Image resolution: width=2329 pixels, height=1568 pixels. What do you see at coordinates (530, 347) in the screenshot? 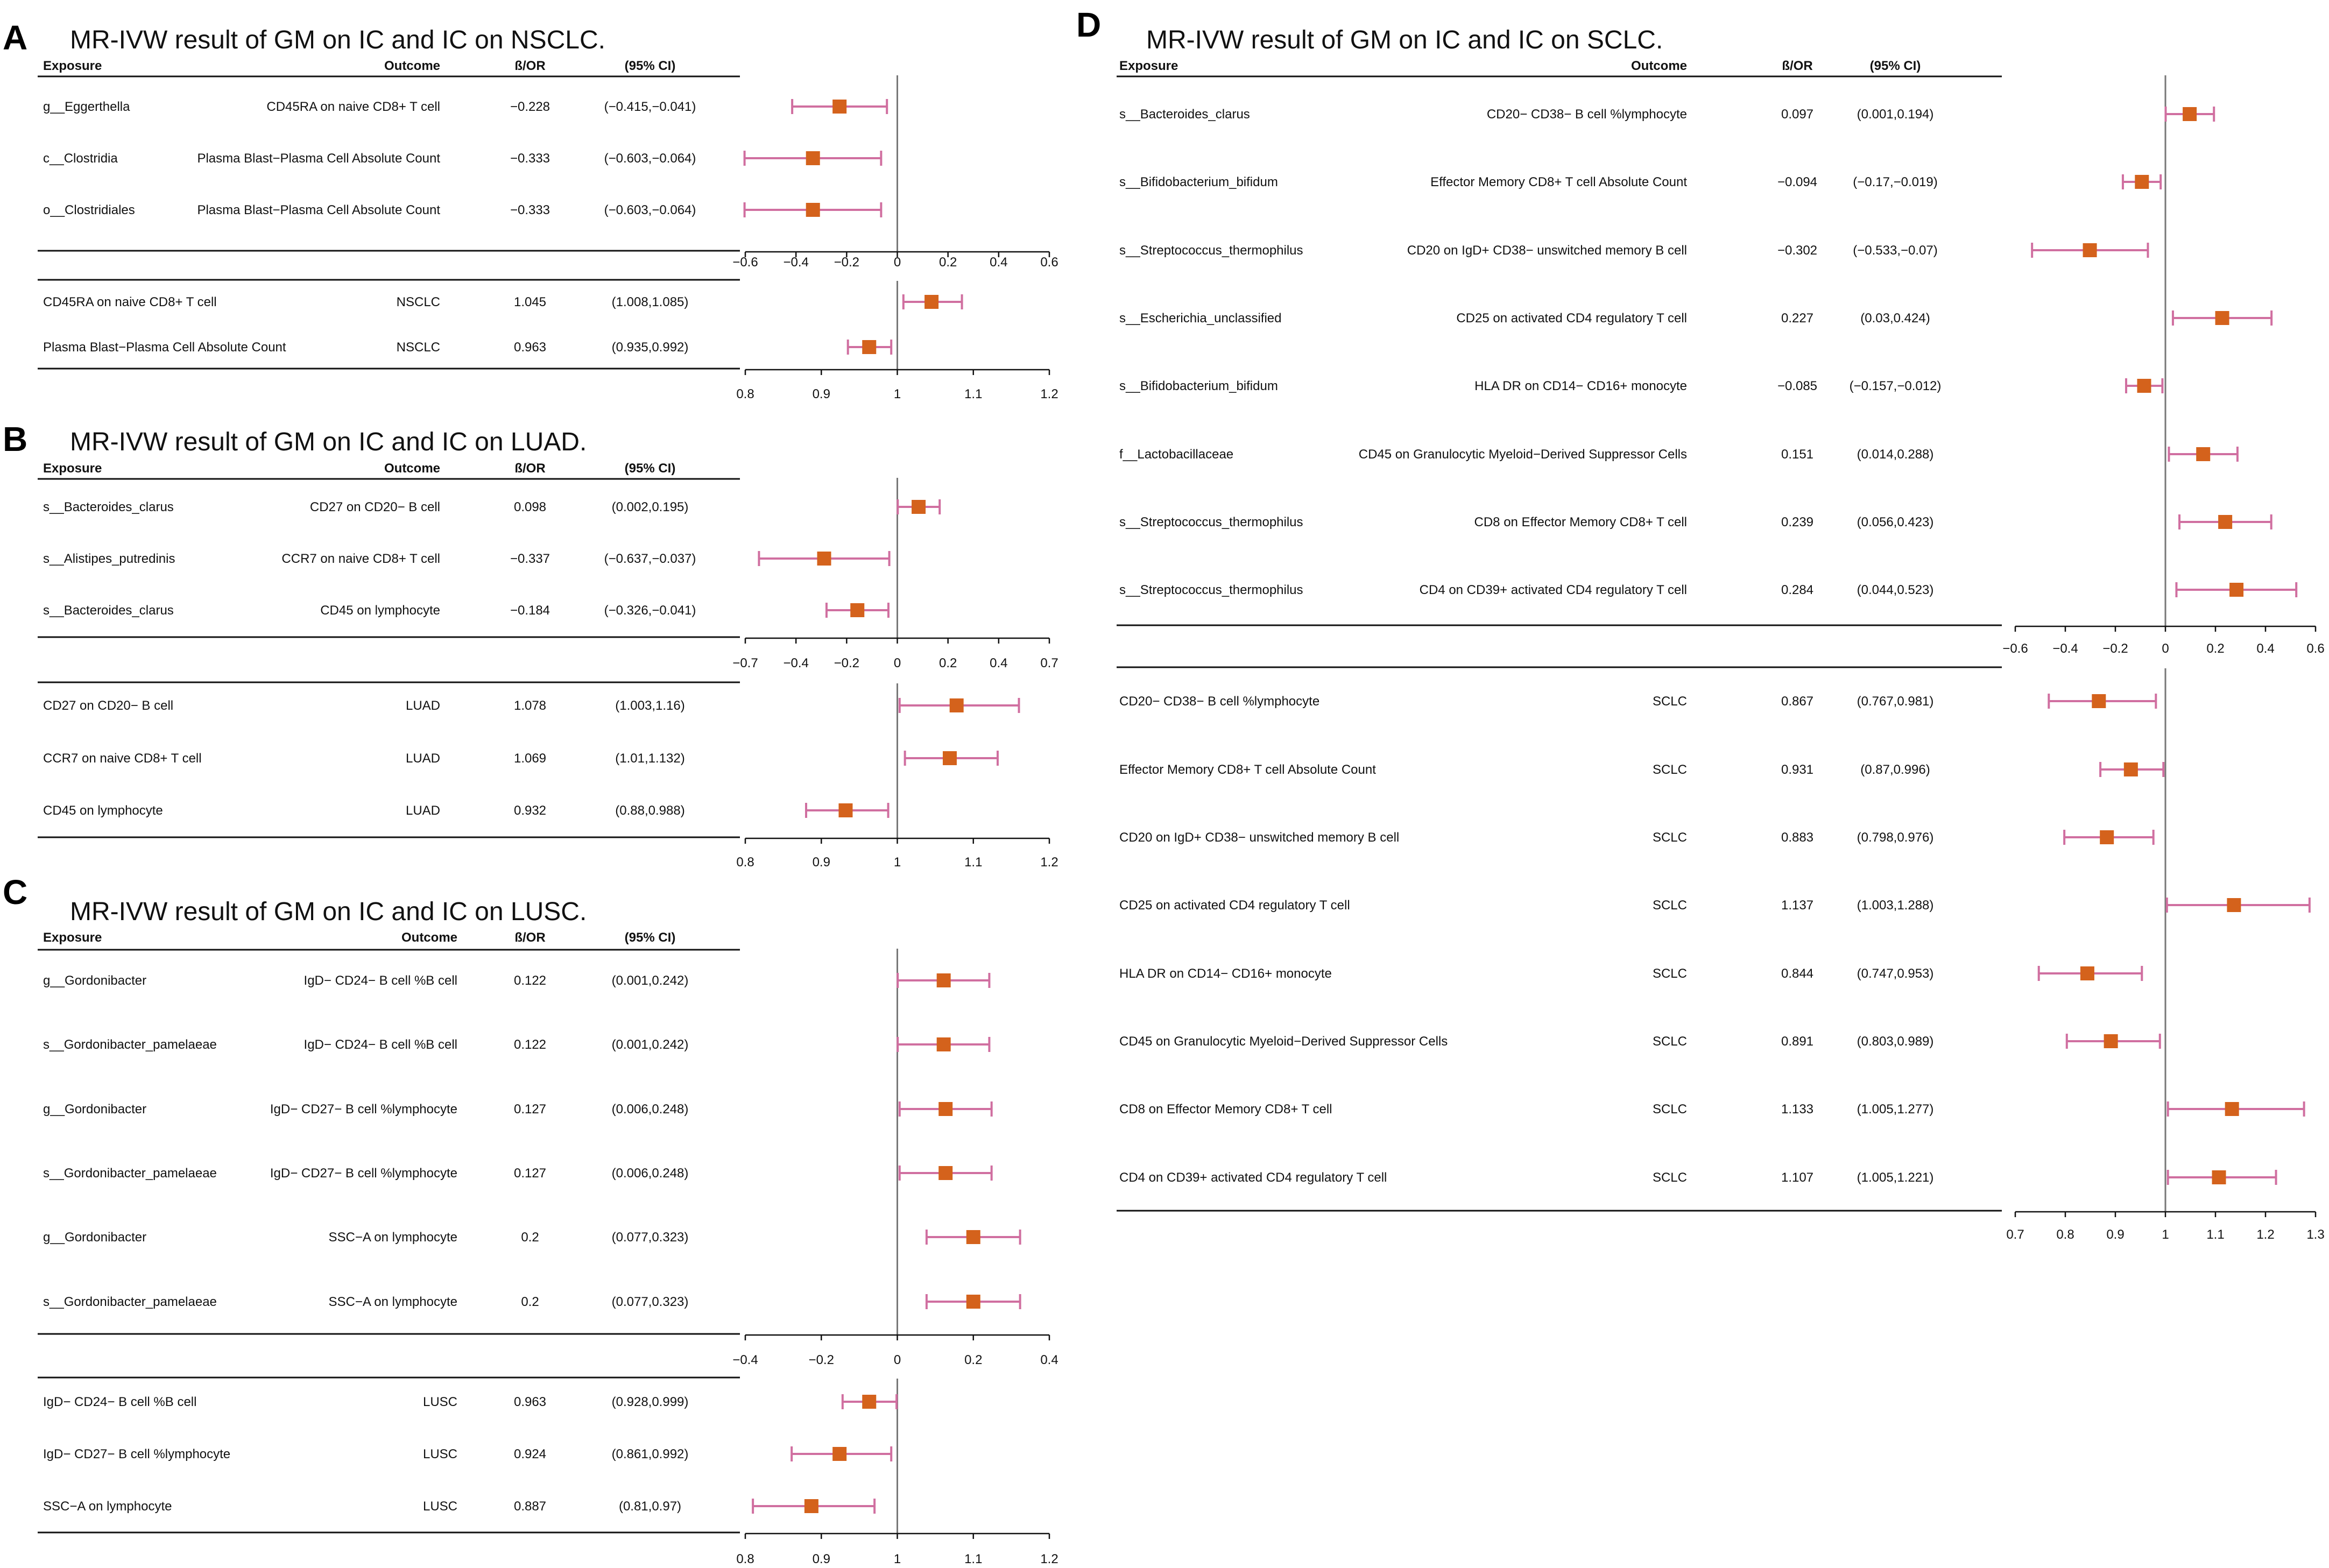
I see `estimate-cell: 0.963` at bounding box center [530, 347].